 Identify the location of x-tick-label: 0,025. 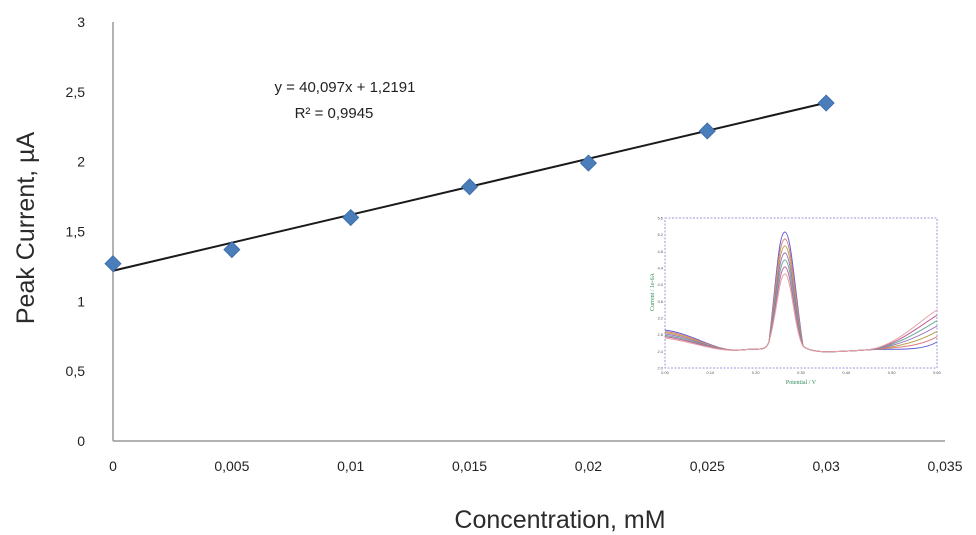
(707, 466).